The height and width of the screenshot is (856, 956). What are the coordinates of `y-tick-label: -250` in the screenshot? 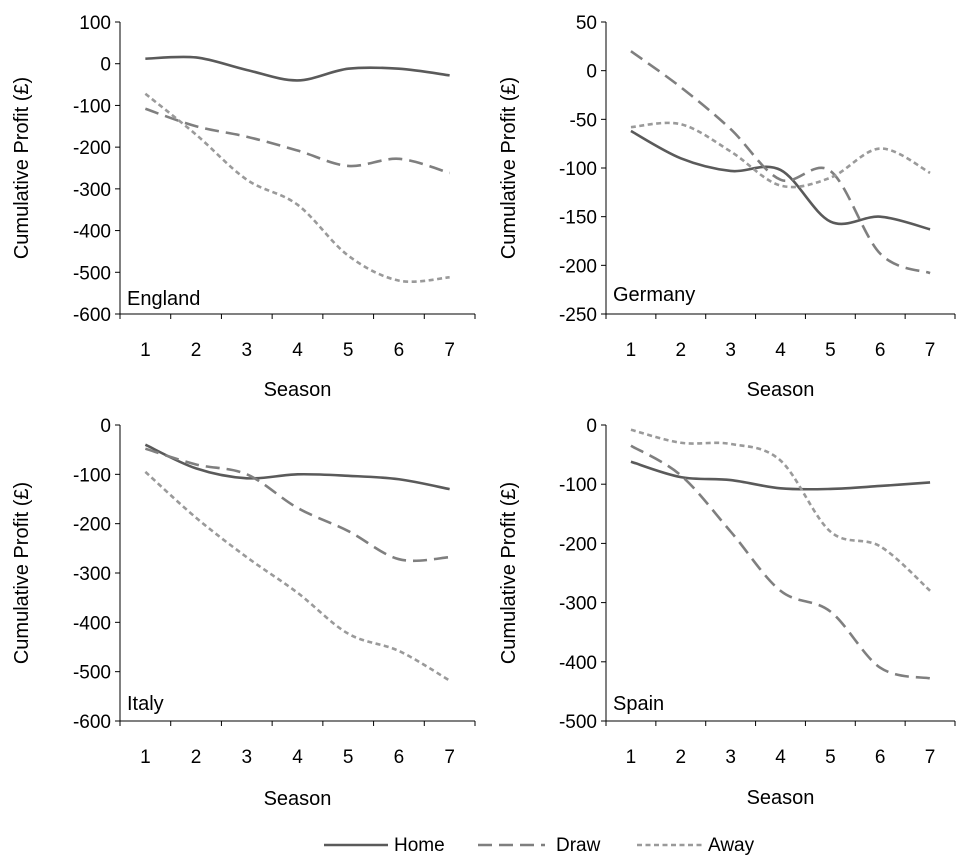 It's located at (578, 315).